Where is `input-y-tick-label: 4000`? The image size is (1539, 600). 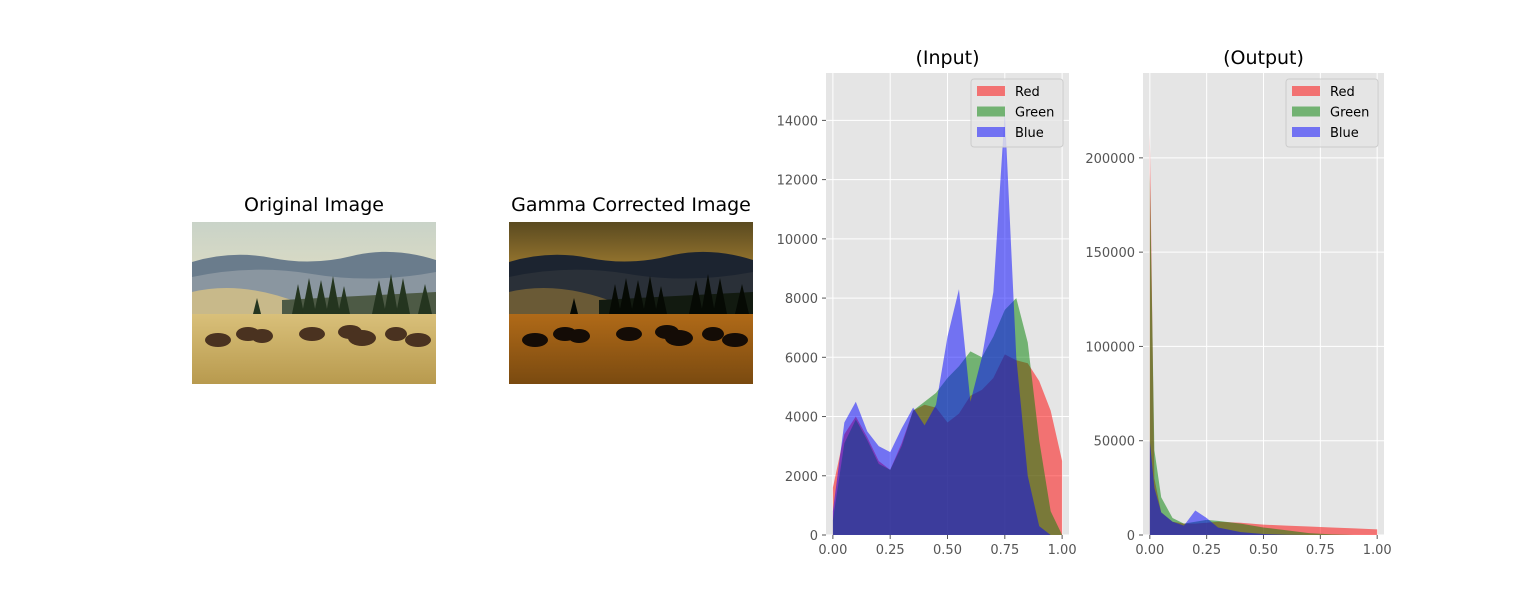 input-y-tick-label: 4000 is located at coordinates (801, 418).